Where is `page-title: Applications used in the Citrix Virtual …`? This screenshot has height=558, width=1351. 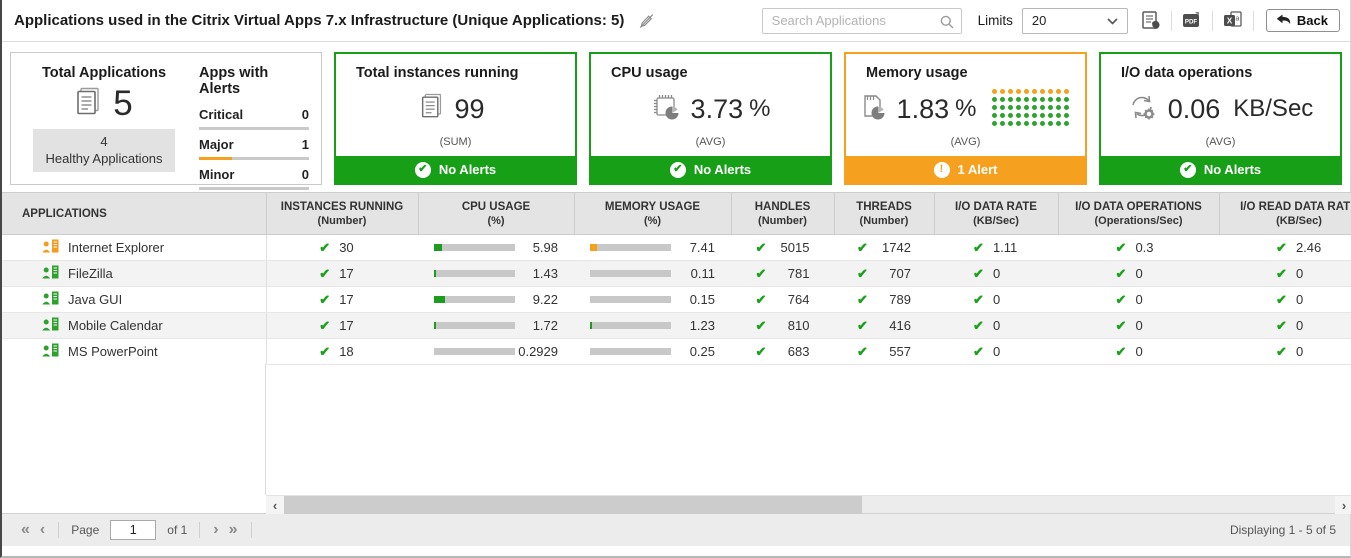
page-title: Applications used in the Citrix Virtual … is located at coordinates (319, 20).